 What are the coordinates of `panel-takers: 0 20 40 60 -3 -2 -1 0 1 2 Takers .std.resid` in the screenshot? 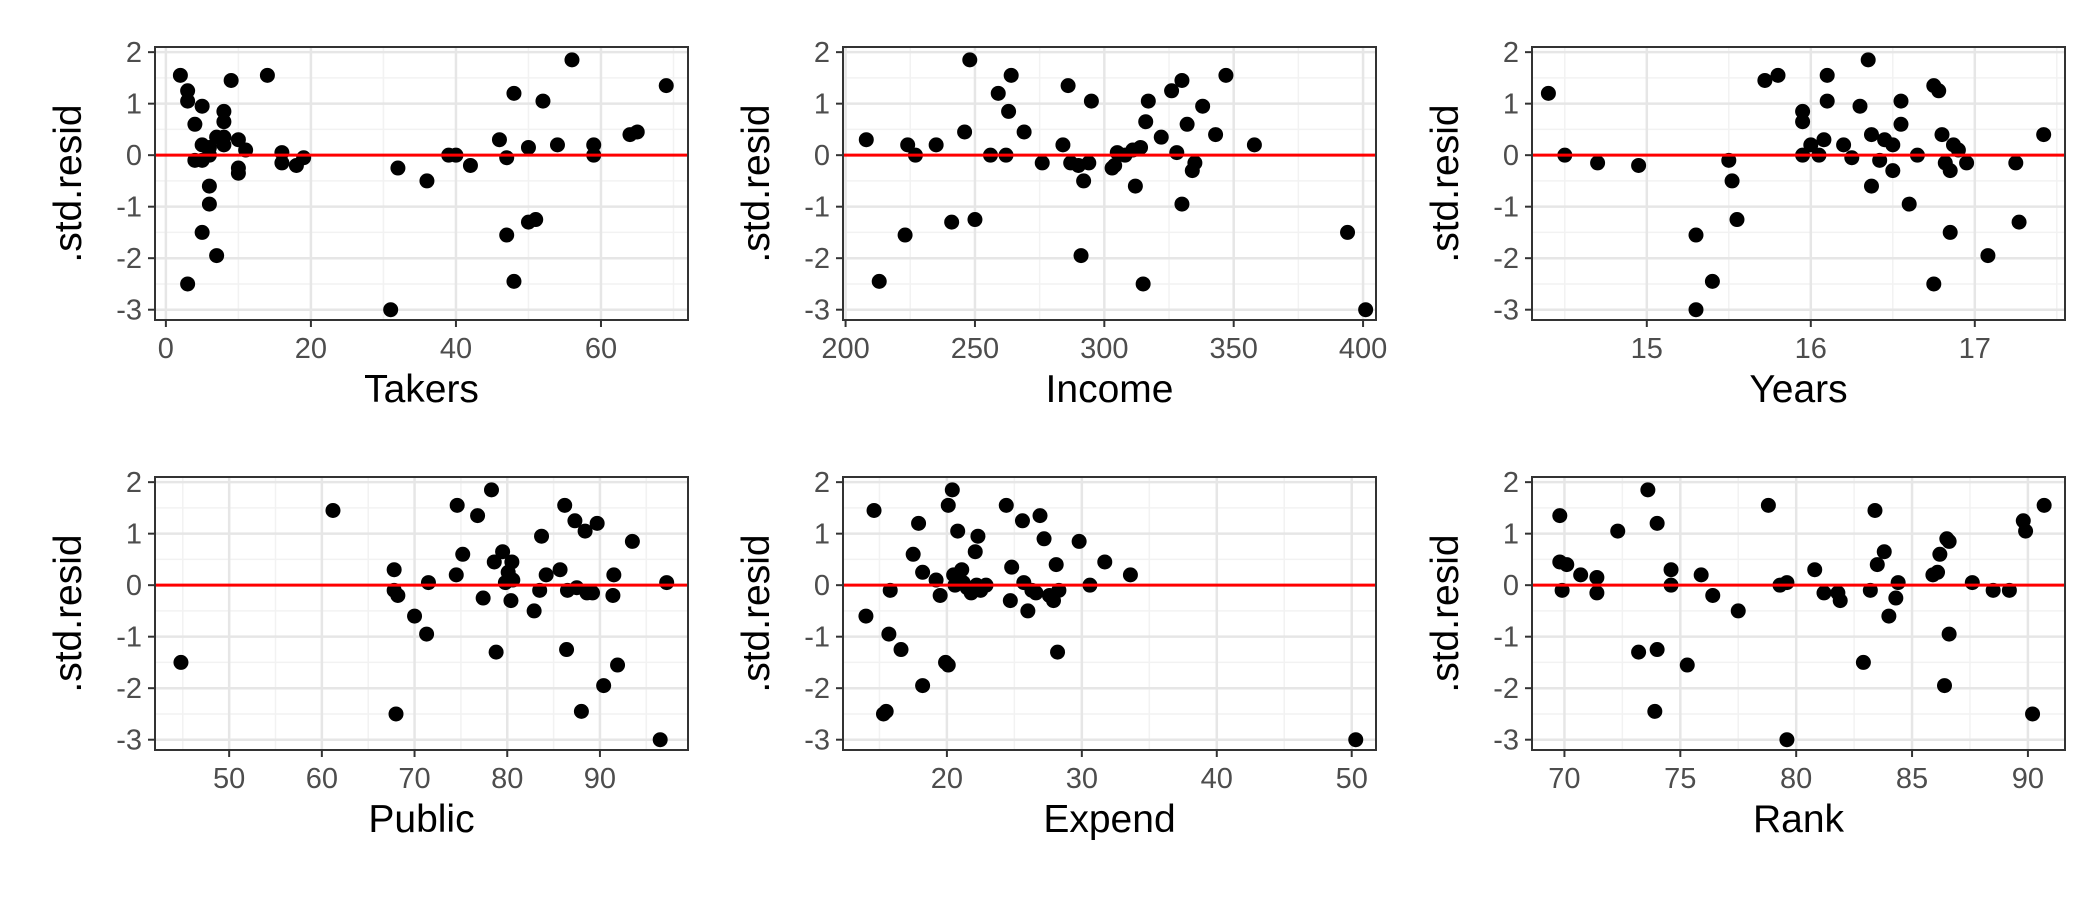 It's located at (368, 224).